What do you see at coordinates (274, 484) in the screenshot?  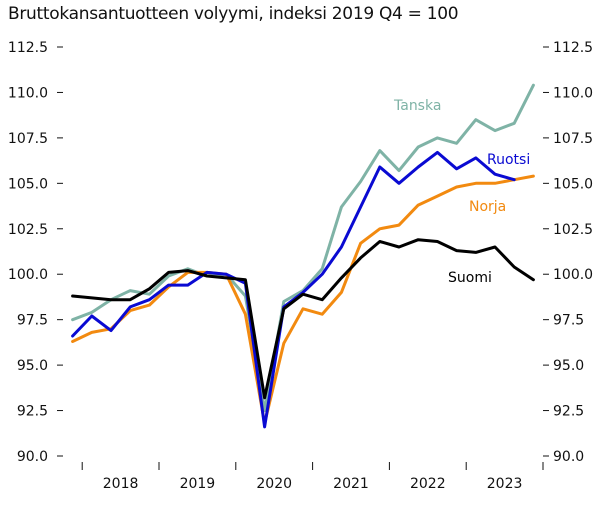 I see `x-tick-label: 2020` at bounding box center [274, 484].